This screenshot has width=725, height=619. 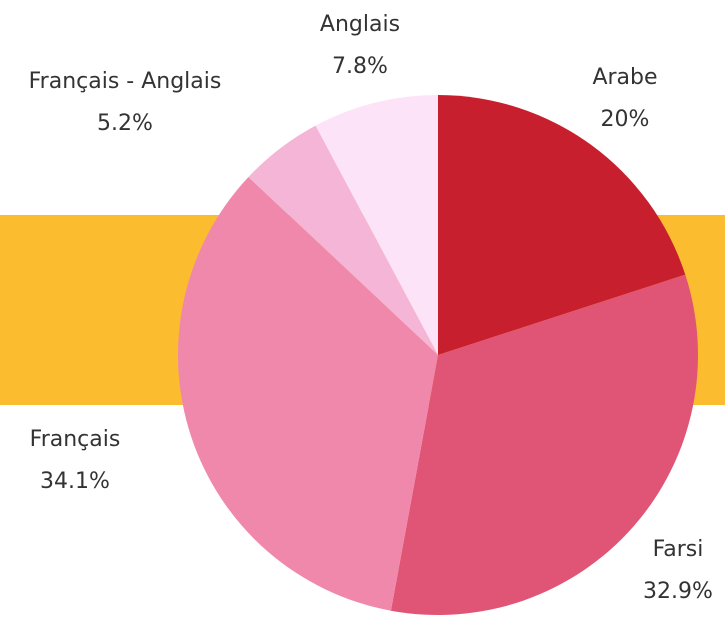 What do you see at coordinates (678, 591) in the screenshot?
I see `slice-value: 32.9%` at bounding box center [678, 591].